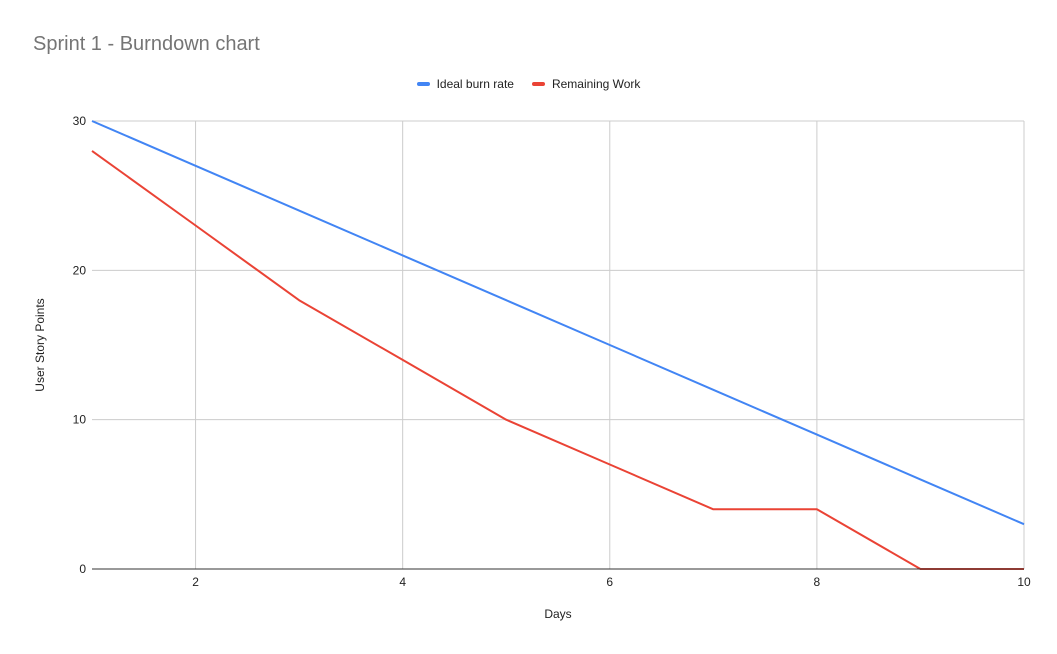 The width and height of the screenshot is (1057, 654). Describe the element at coordinates (817, 582) in the screenshot. I see `x-tick-label-8: 8` at that location.